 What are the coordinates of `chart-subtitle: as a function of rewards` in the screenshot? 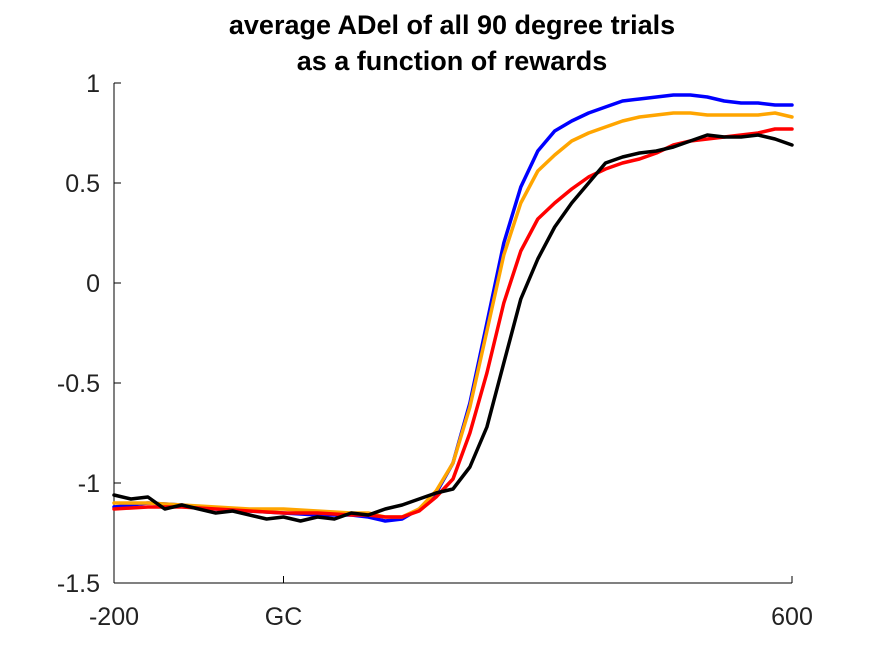 It's located at (452, 61).